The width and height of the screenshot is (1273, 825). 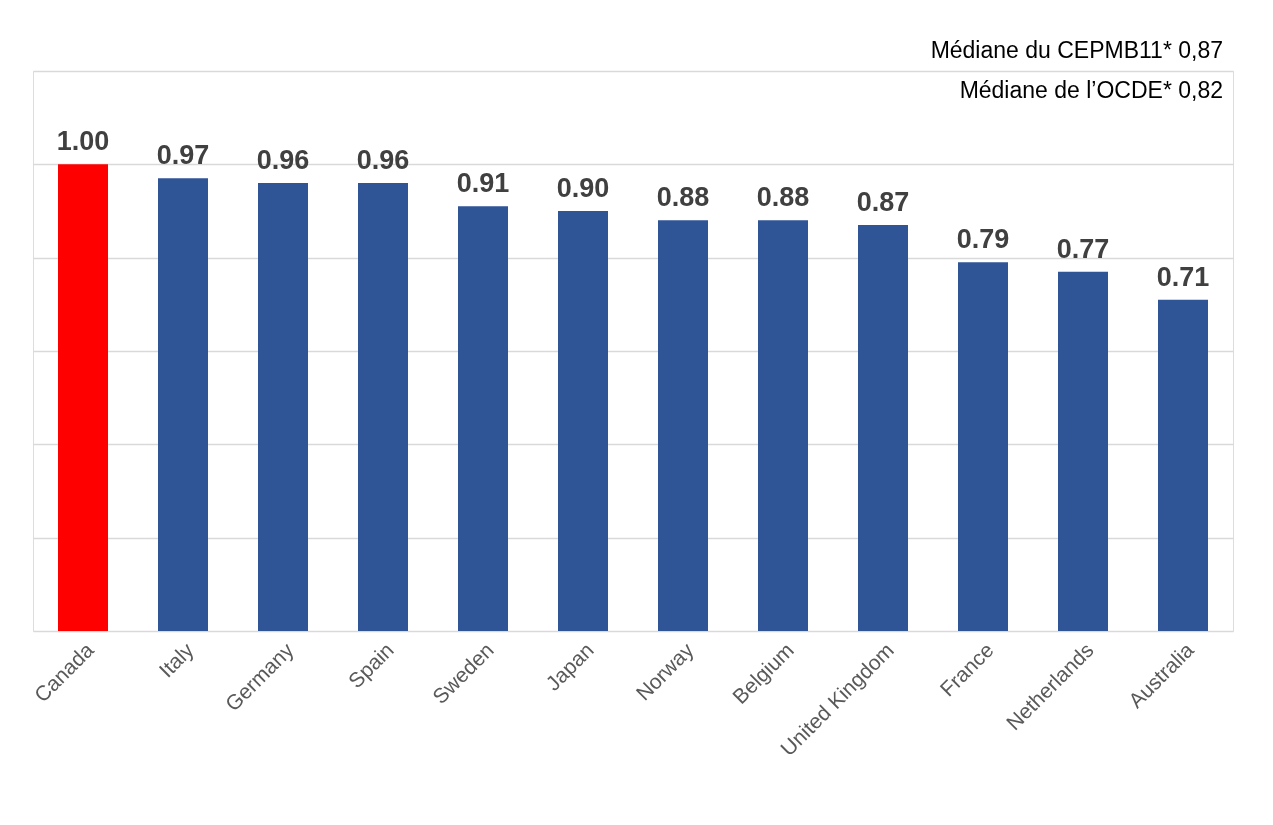 I want to click on data-label: 0.71, so click(x=1183, y=276).